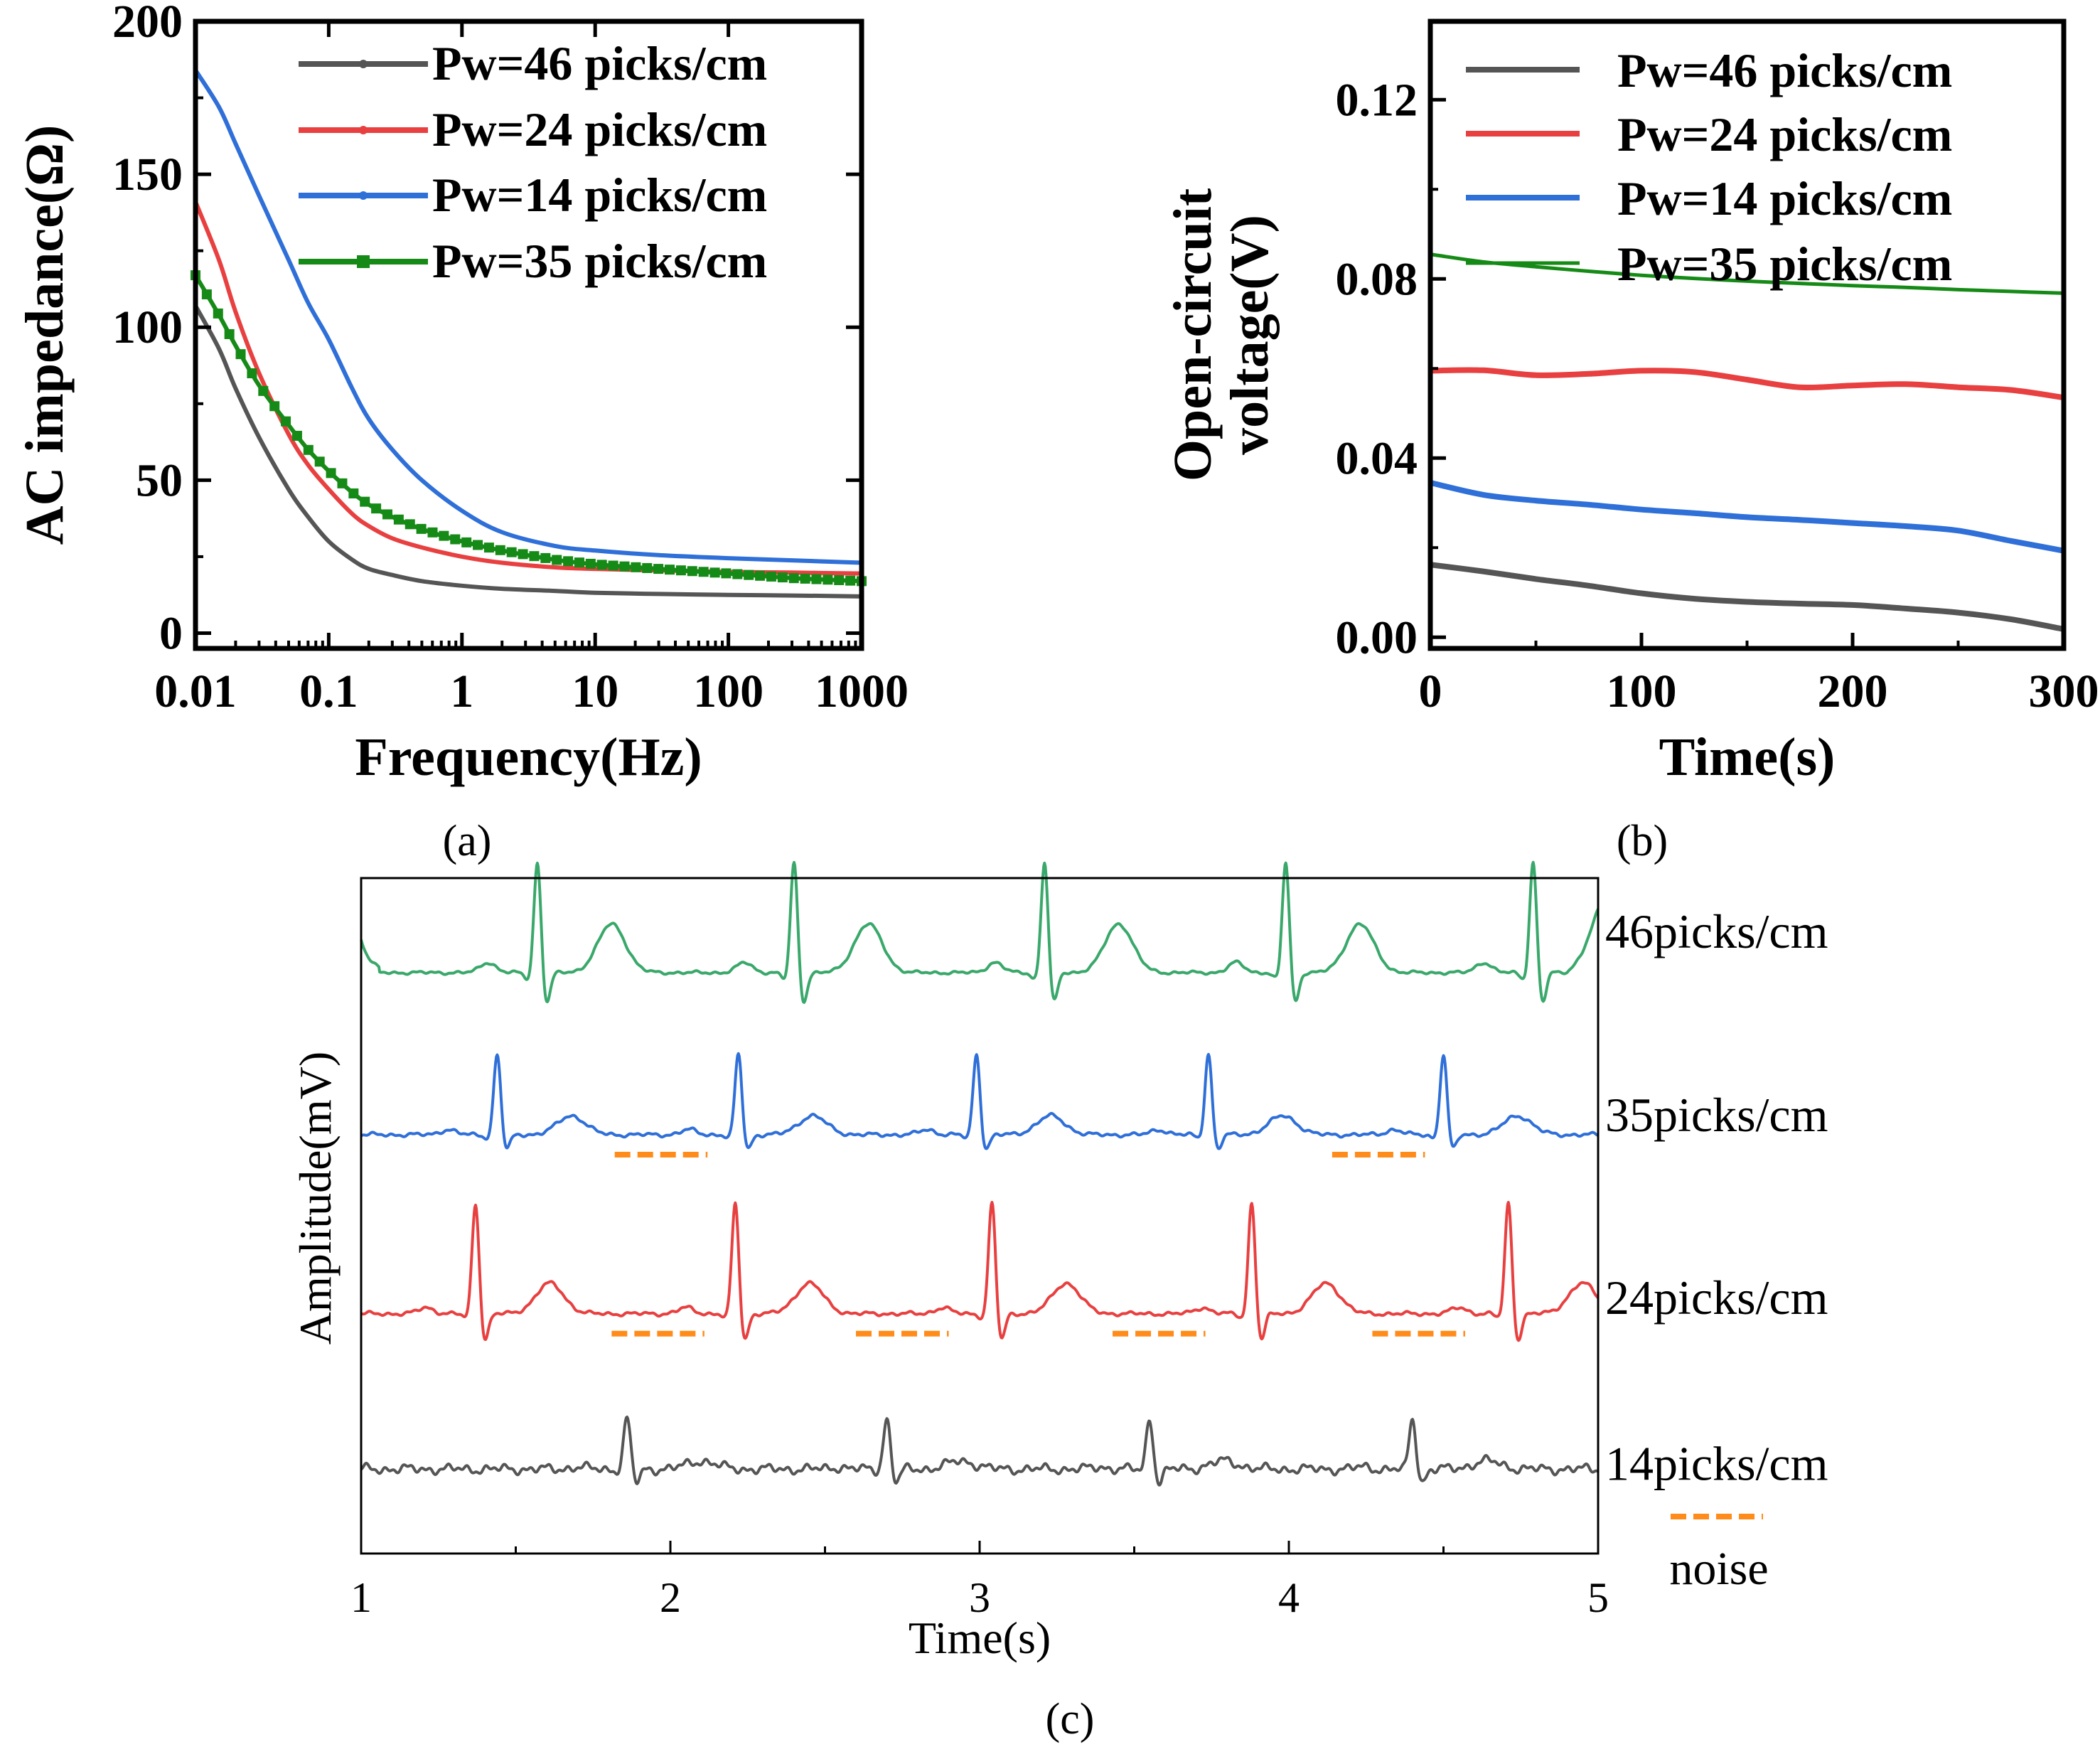 This screenshot has height=1759, width=2100. What do you see at coordinates (671, 1598) in the screenshot?
I see `x-tick-label-1: 2` at bounding box center [671, 1598].